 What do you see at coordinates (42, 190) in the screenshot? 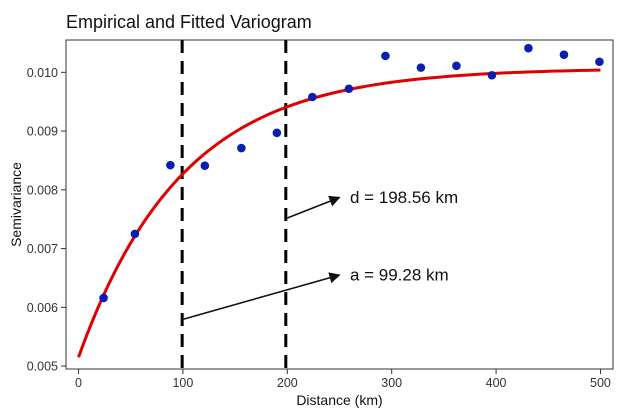
I see `y-tick-label: 0.008` at bounding box center [42, 190].